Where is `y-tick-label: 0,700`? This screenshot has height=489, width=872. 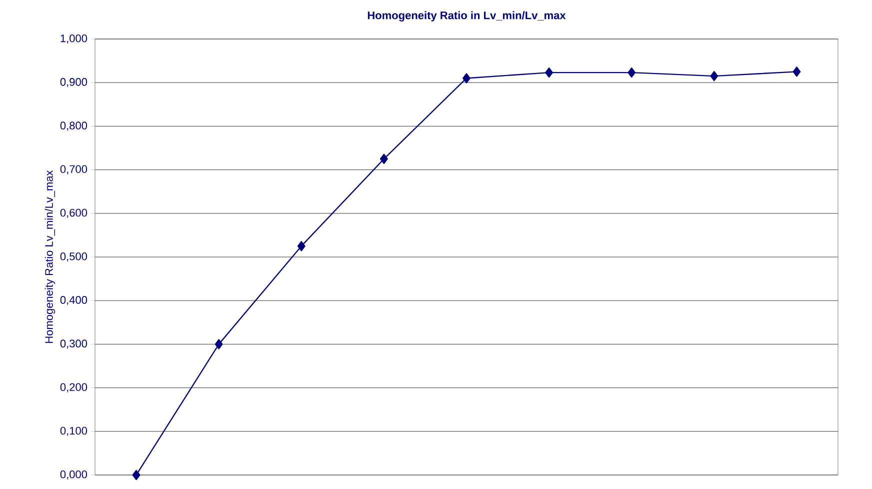
y-tick-label: 0,700 is located at coordinates (74, 169).